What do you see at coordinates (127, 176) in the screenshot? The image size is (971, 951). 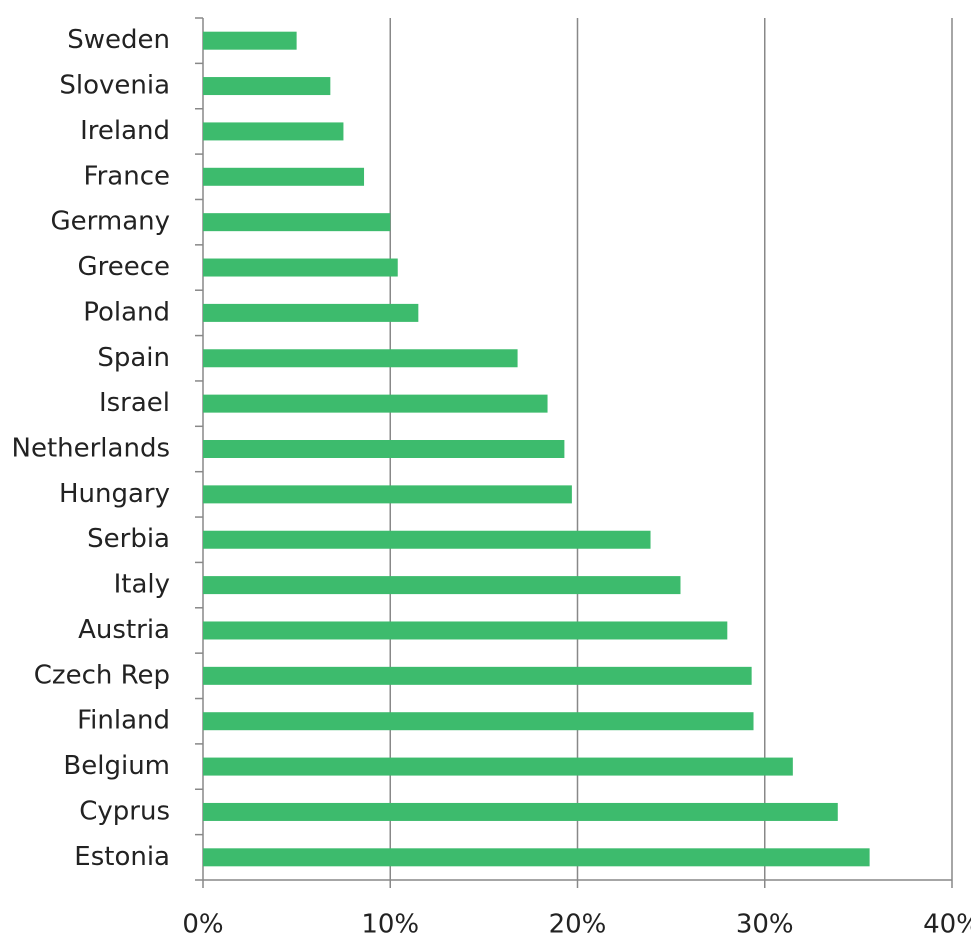 I see `y-tick-label: France` at bounding box center [127, 176].